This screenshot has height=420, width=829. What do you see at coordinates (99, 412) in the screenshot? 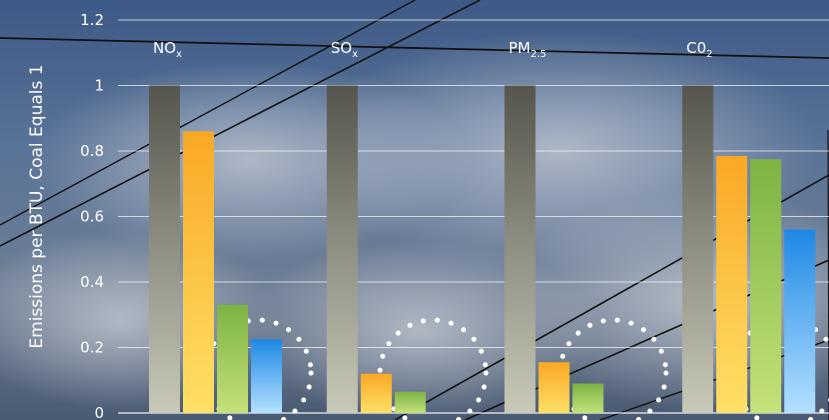
I see `y-tick-label: 0` at bounding box center [99, 412].